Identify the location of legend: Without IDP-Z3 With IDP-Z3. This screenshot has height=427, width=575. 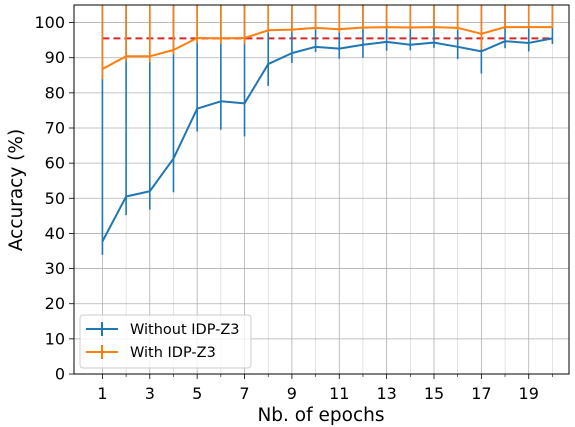
(165, 341).